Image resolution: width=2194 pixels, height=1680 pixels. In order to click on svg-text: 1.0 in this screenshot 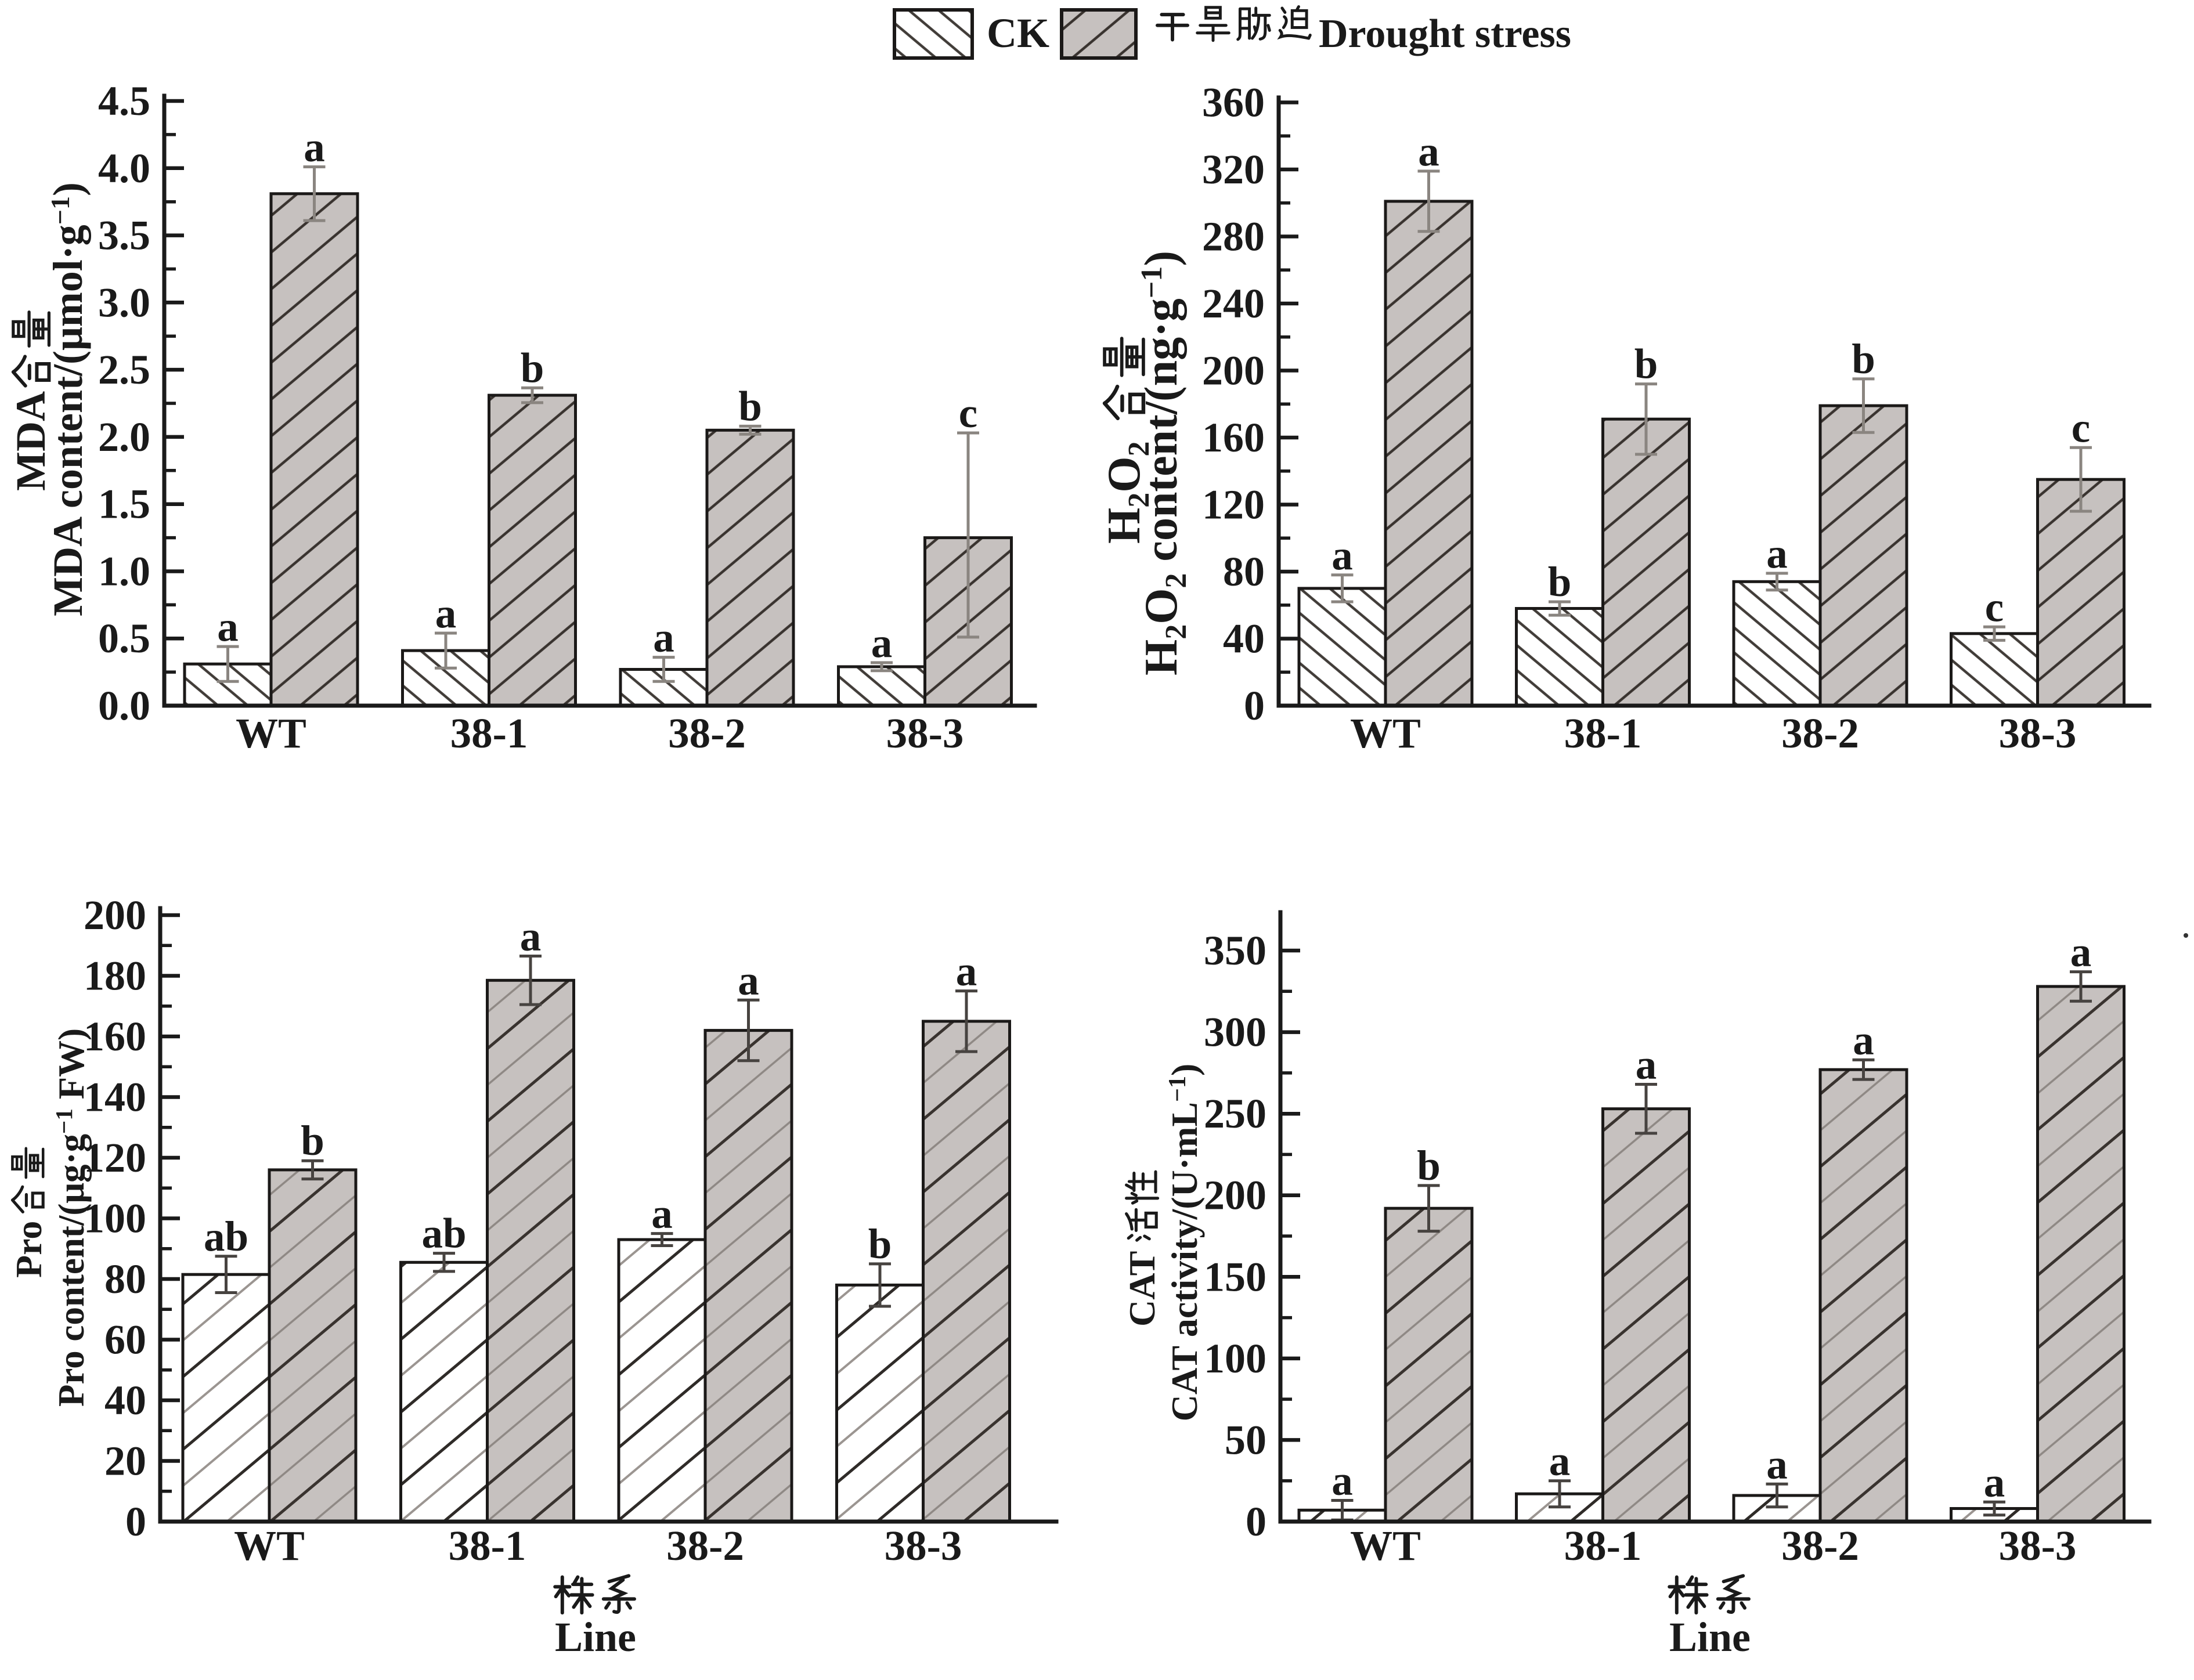, I will do `click(124, 571)`.